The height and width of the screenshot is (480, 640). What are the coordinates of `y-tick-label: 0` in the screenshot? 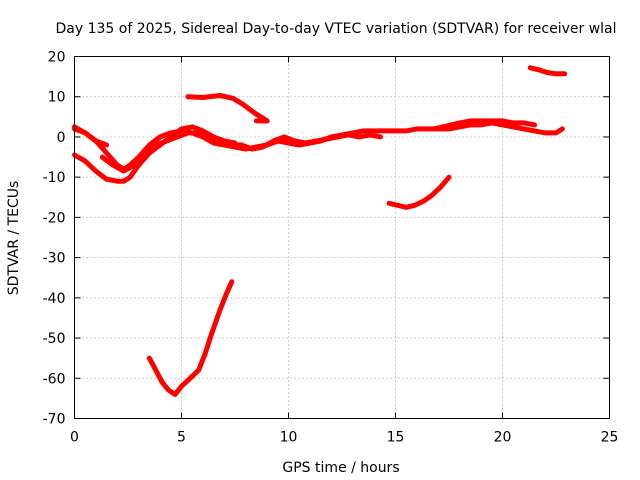 It's located at (61, 138).